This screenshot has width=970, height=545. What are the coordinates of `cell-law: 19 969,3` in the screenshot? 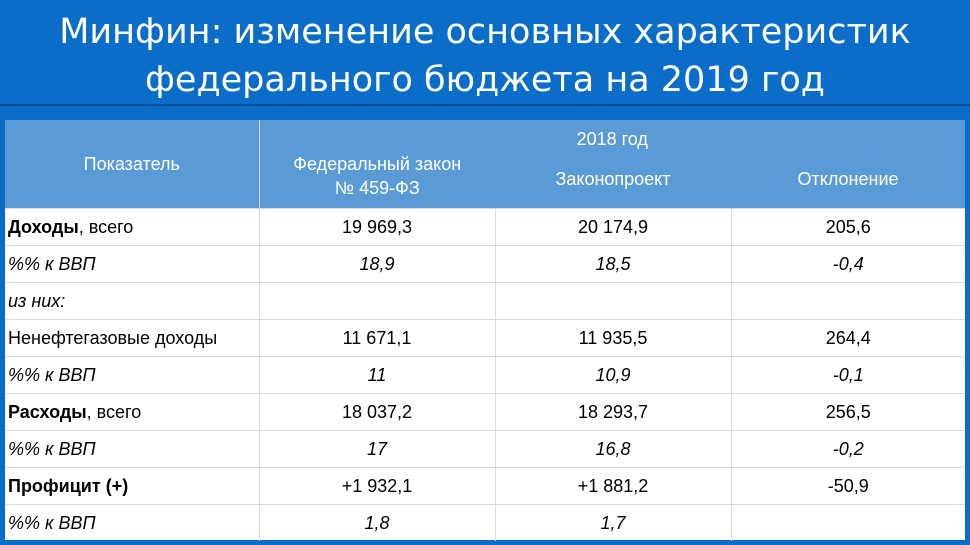 It's located at (376, 227).